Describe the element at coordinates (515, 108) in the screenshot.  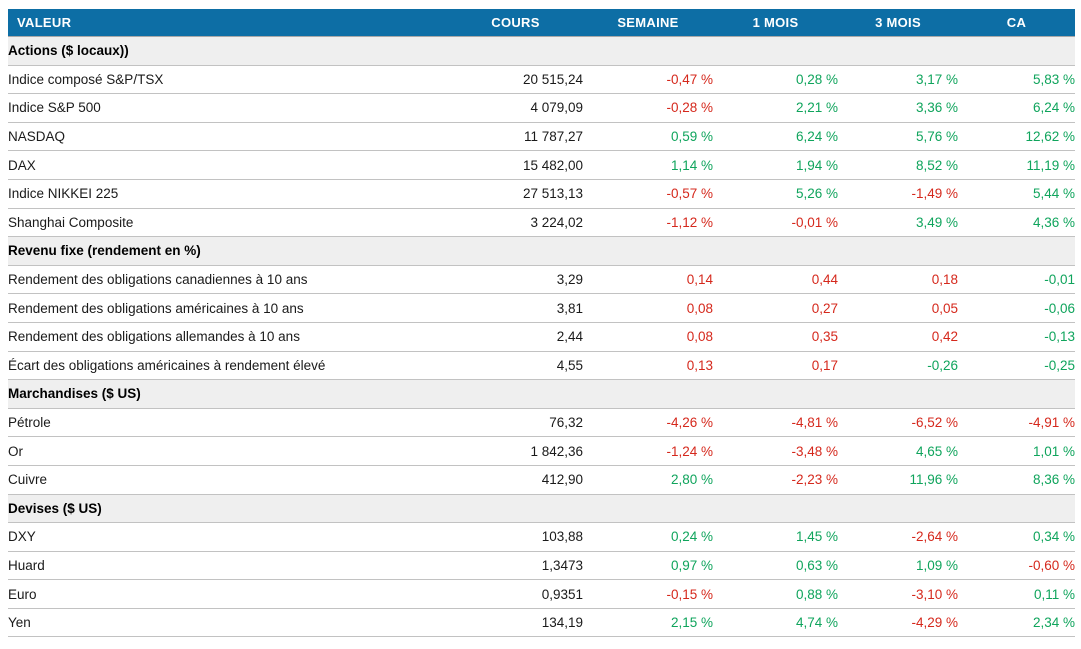
I see `cours-value: 4 079,09` at that location.